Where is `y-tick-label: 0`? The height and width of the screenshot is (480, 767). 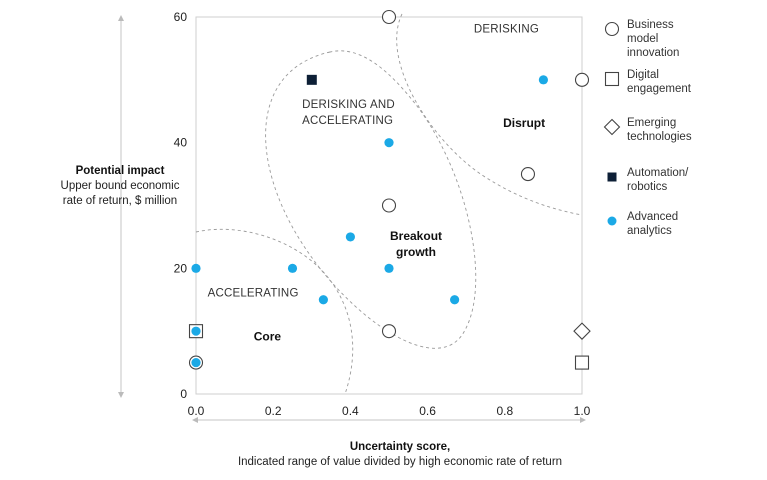 y-tick-label: 0 is located at coordinates (183, 394).